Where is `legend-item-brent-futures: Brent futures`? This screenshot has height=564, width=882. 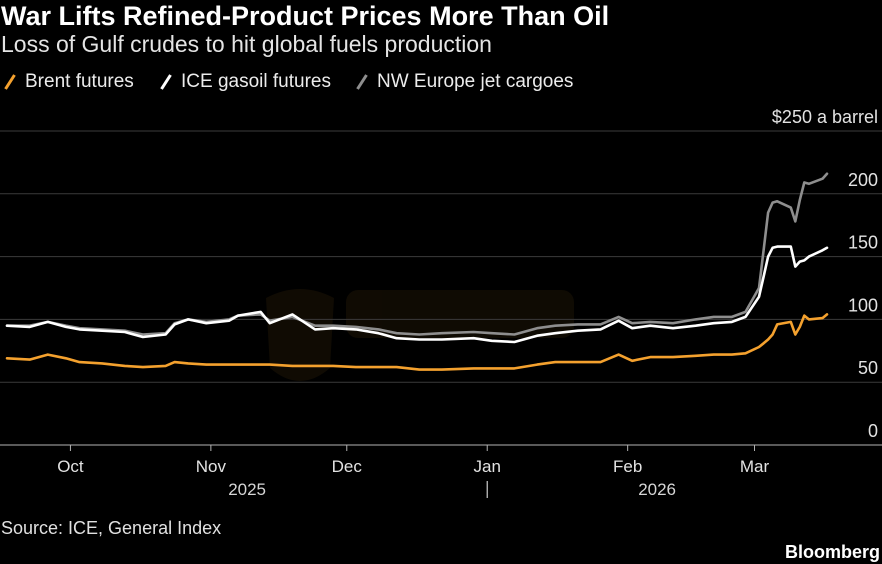
legend-item-brent-futures: Brent futures is located at coordinates (69, 82).